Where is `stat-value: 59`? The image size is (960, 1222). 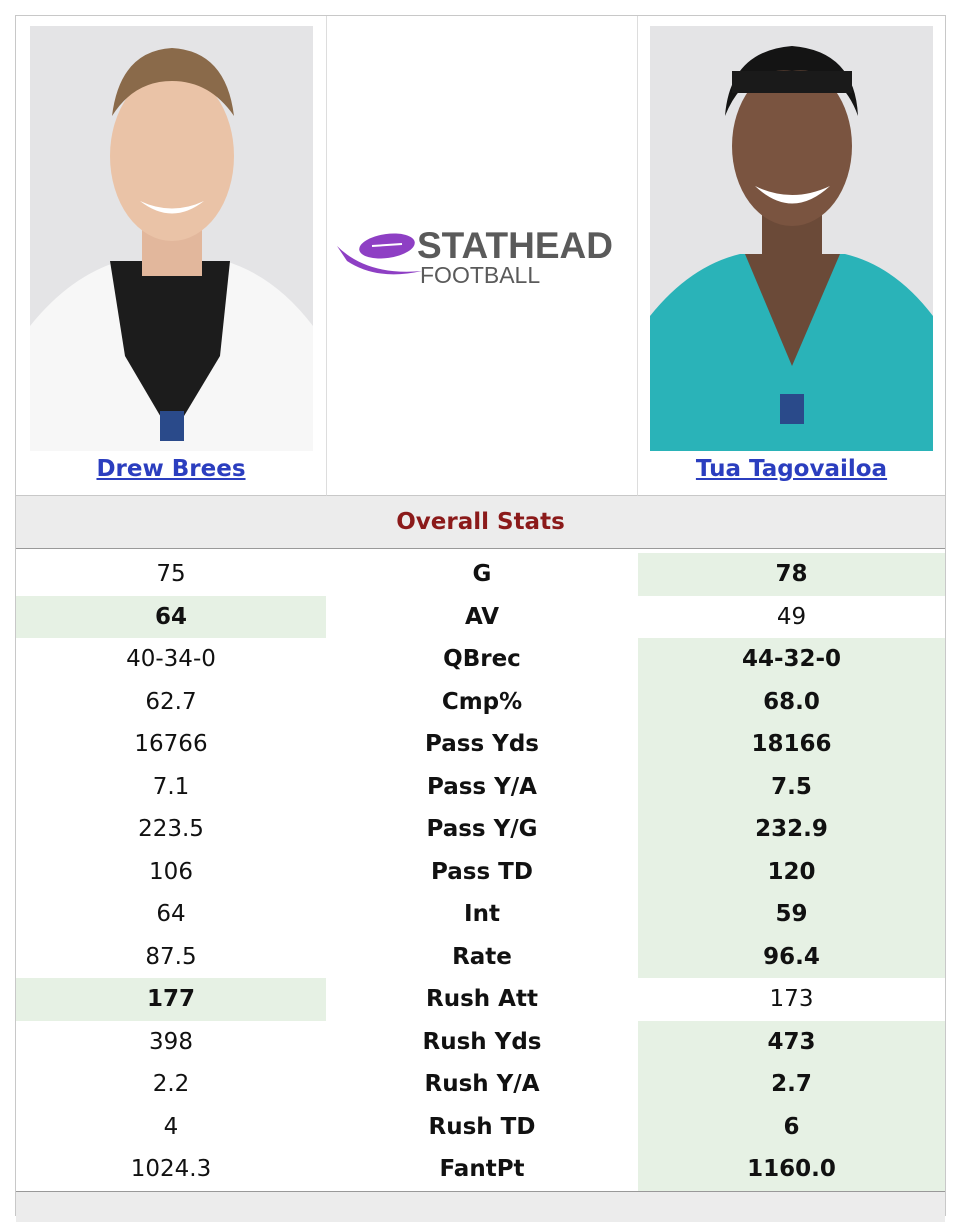
stat-value: 59 is located at coordinates (791, 914).